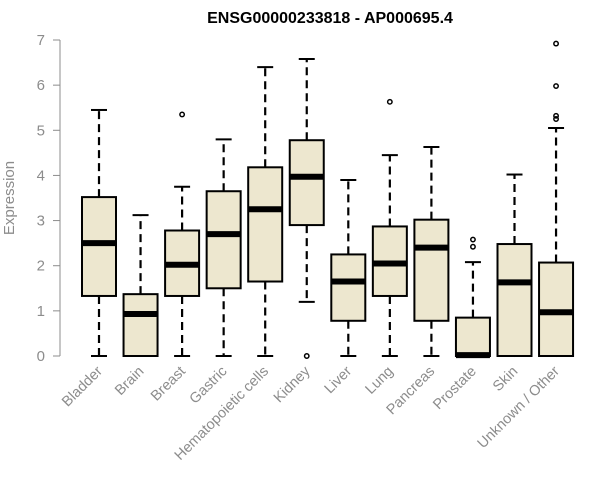 The image size is (600, 500). Describe the element at coordinates (454, 388) in the screenshot. I see `x-tick-label: Prostate` at that location.